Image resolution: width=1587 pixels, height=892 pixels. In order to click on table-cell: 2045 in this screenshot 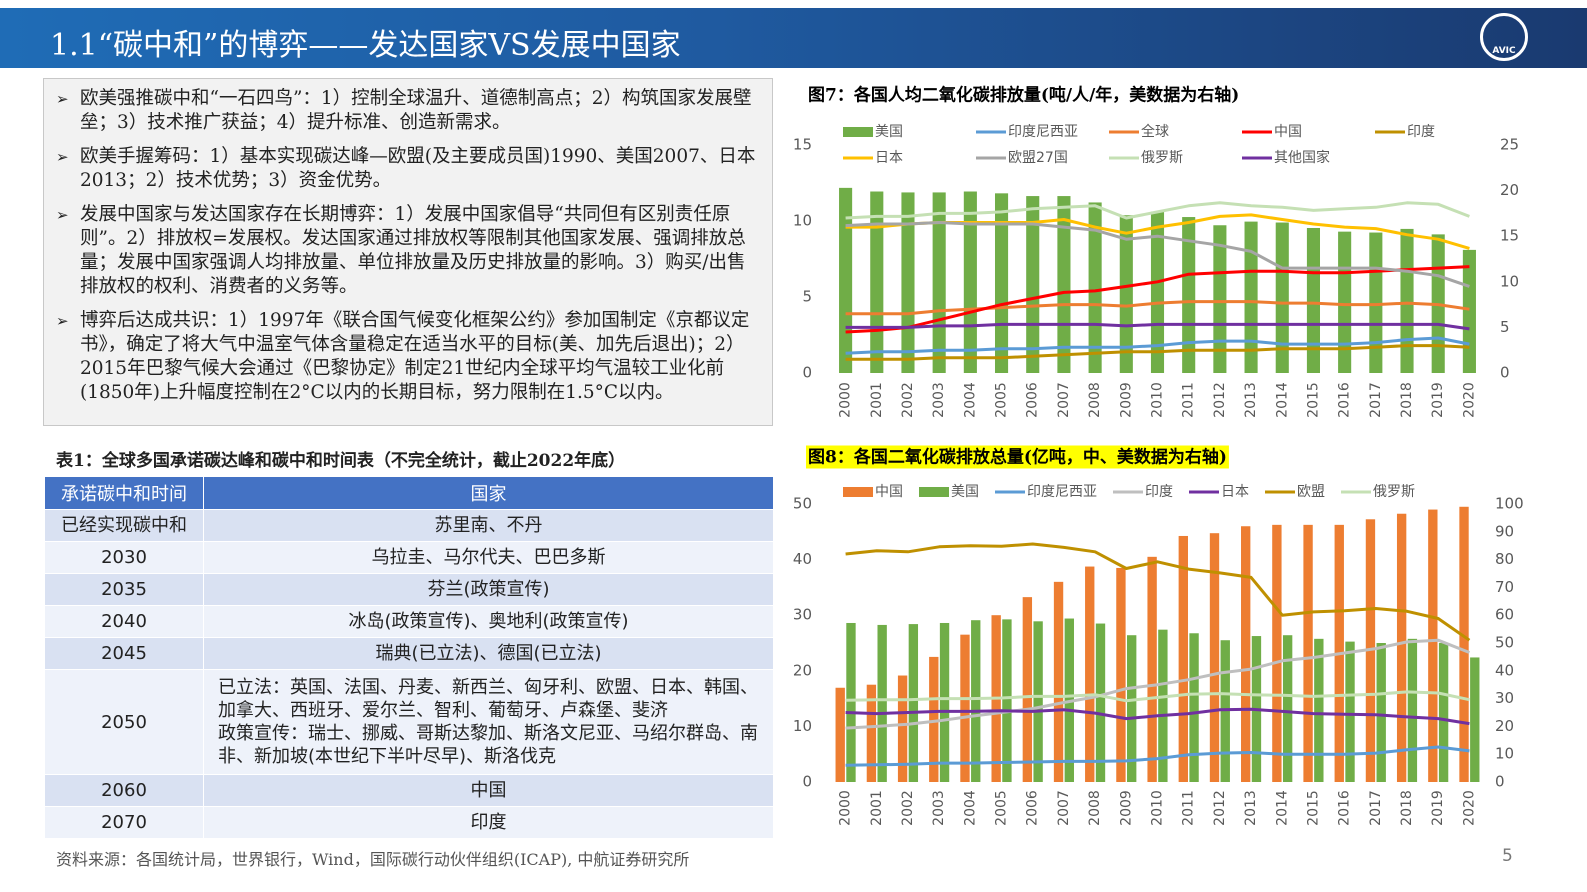, I will do `click(124, 653)`.